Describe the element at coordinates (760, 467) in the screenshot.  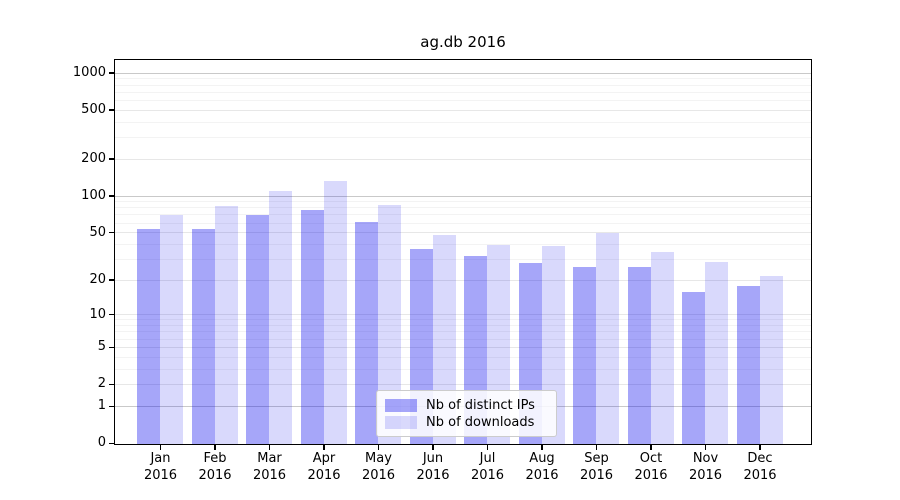
I see `x-tick-label: Dec 2016` at that location.